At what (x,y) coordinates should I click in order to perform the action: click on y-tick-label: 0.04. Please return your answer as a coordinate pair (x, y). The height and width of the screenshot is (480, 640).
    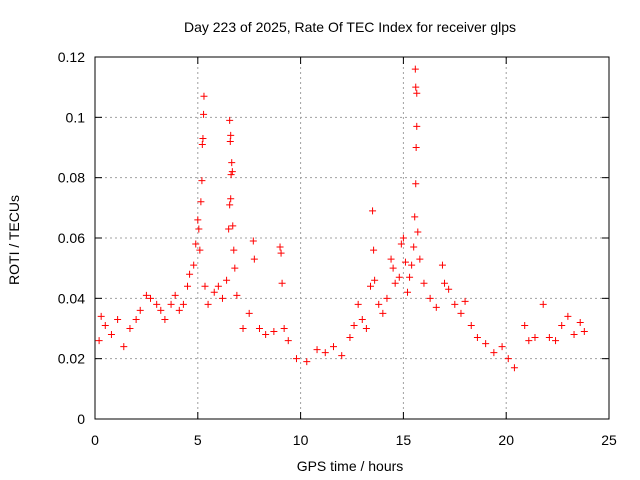
    Looking at the image, I should click on (71, 298).